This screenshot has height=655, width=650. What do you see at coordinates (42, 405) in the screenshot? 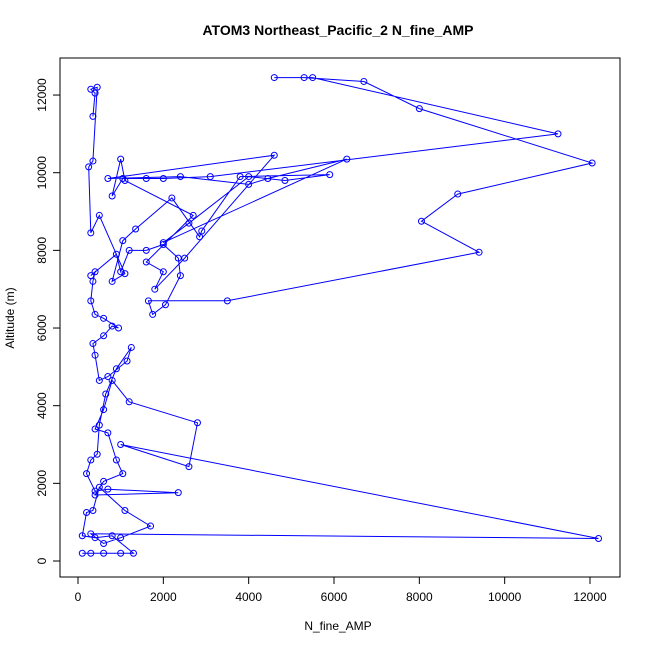
I see `y-tick-label: 4000` at bounding box center [42, 405].